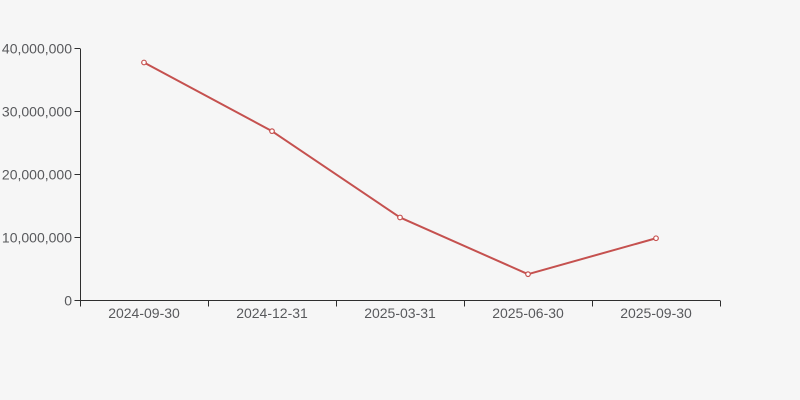 Image resolution: width=800 pixels, height=400 pixels. Describe the element at coordinates (656, 313) in the screenshot. I see `x-axis-tick-label: 2025-09-30` at that location.